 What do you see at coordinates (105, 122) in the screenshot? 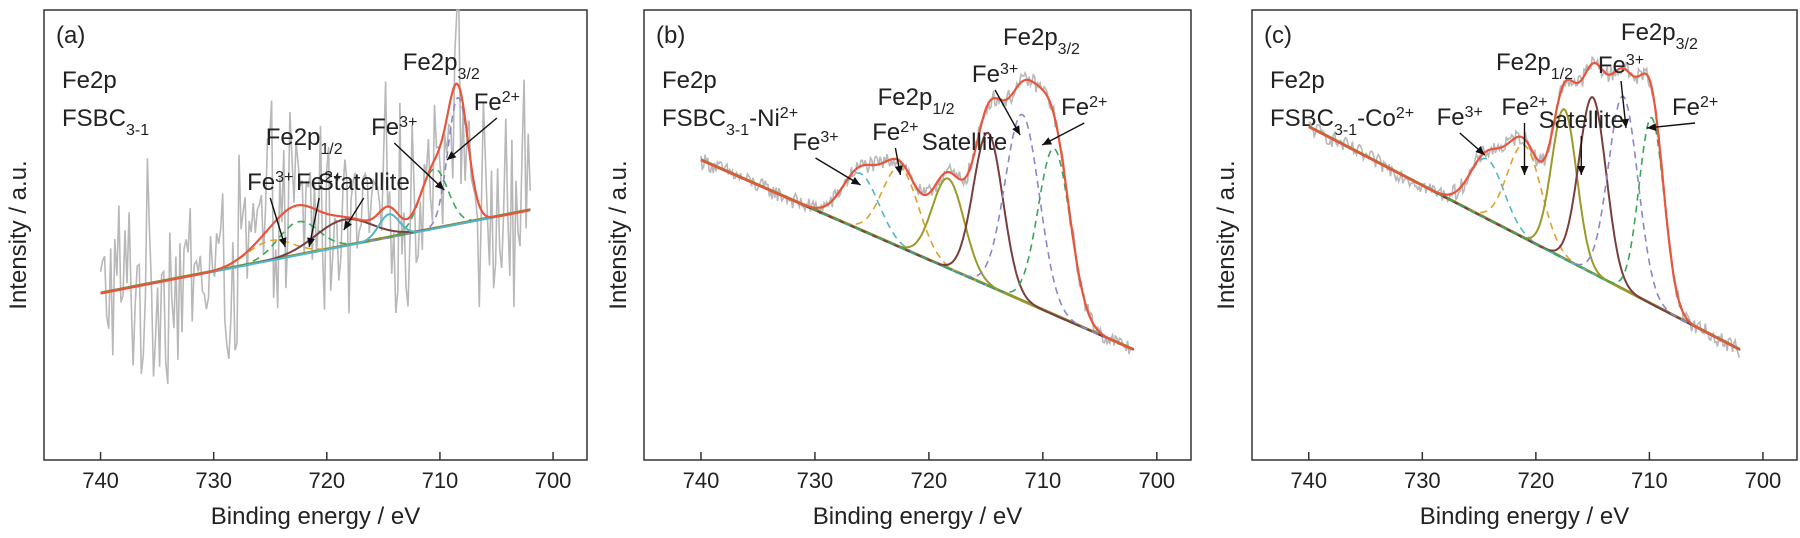
I see `sample-annotation: FSBC3-1` at bounding box center [105, 122].